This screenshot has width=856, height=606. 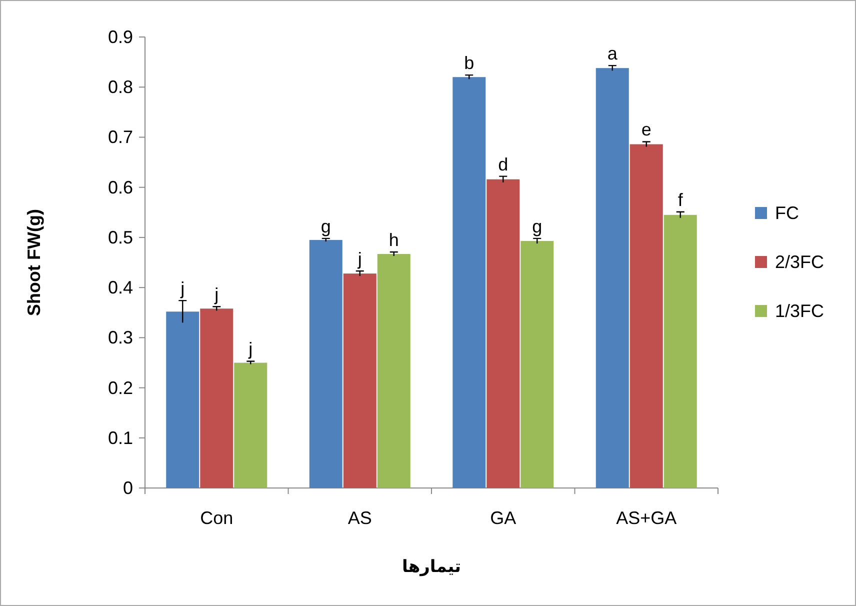 What do you see at coordinates (120, 338) in the screenshot?
I see `y-tick-label: 0.3` at bounding box center [120, 338].